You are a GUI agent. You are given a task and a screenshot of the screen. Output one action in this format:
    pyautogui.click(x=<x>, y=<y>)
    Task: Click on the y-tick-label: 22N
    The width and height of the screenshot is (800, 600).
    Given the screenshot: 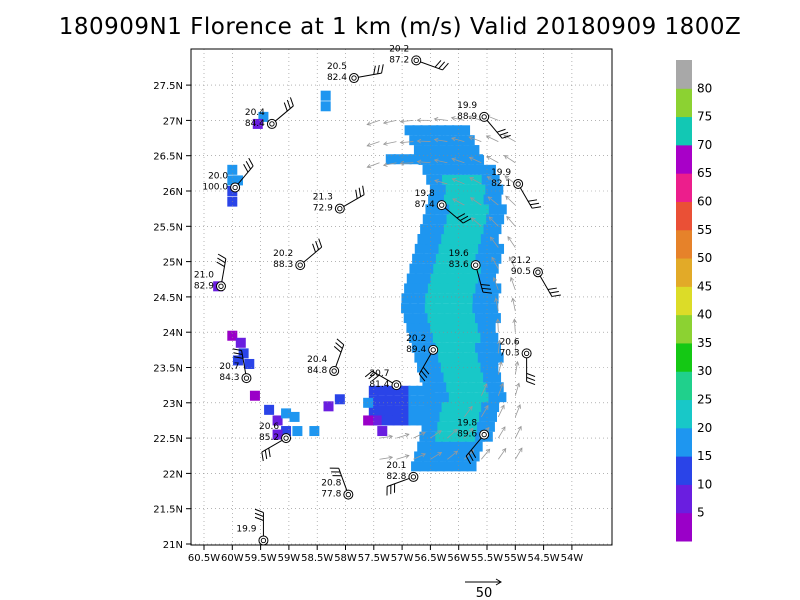 What is the action you would take?
    pyautogui.click(x=173, y=474)
    